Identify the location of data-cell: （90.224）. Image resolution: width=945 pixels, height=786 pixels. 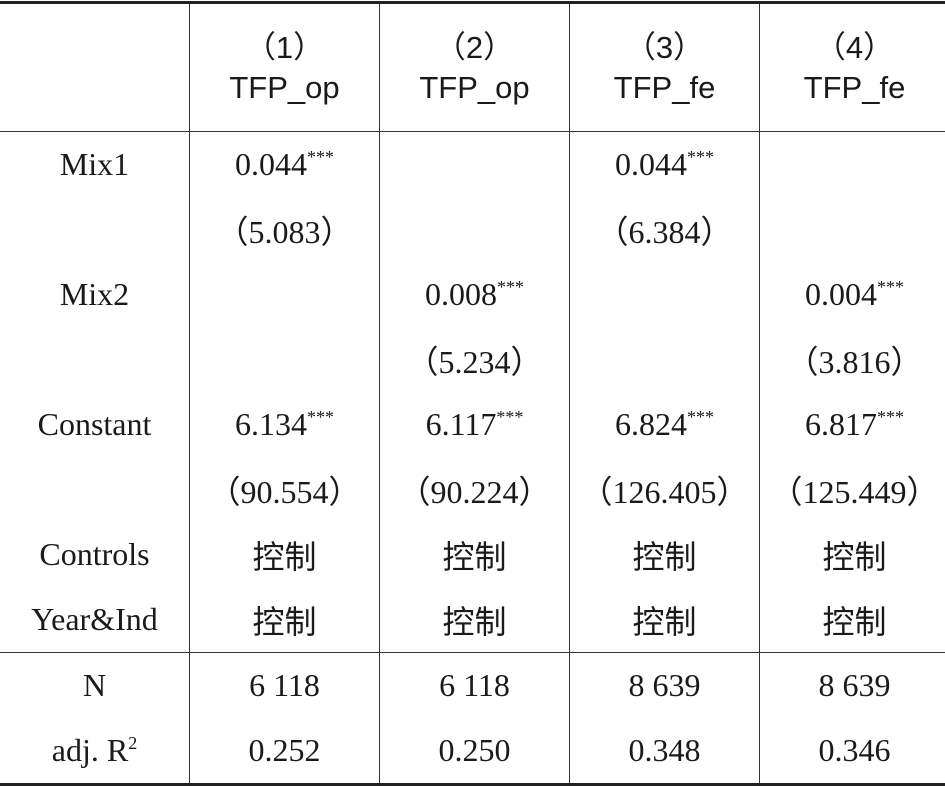
(475, 489).